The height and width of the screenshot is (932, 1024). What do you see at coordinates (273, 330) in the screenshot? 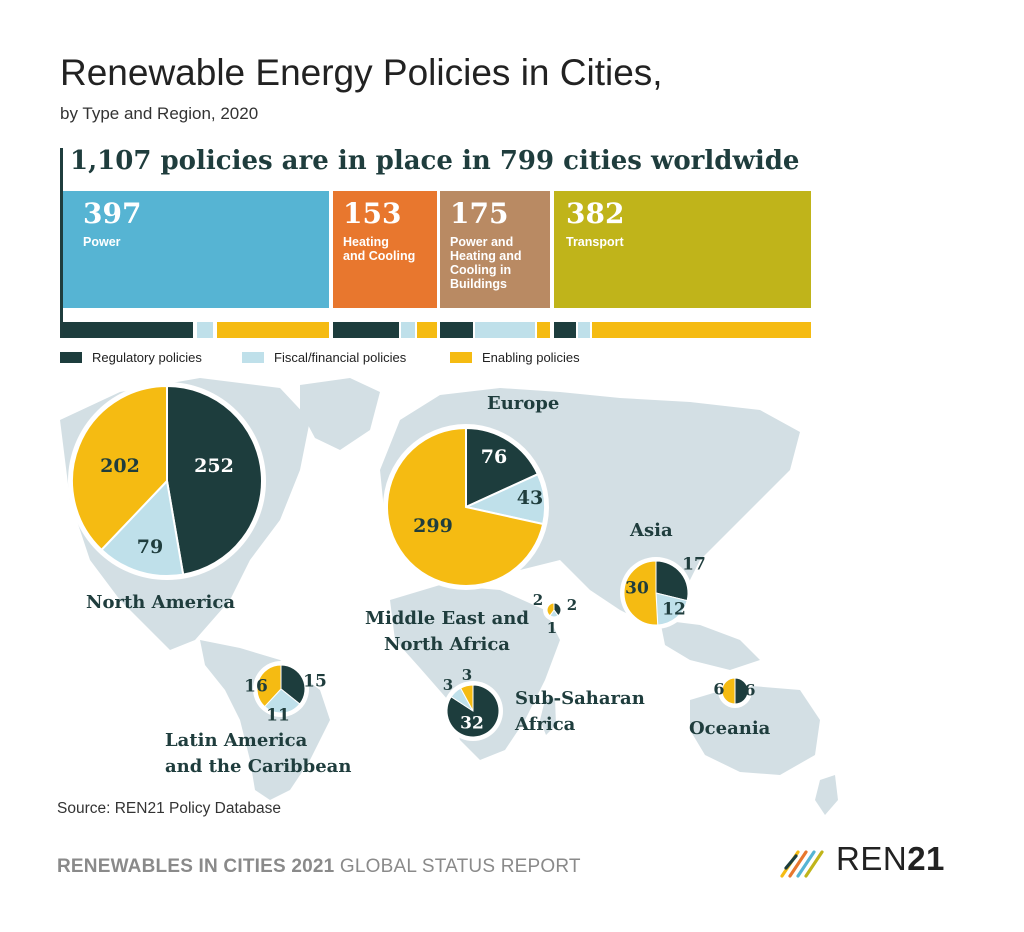
I see `power-enabling-bar` at bounding box center [273, 330].